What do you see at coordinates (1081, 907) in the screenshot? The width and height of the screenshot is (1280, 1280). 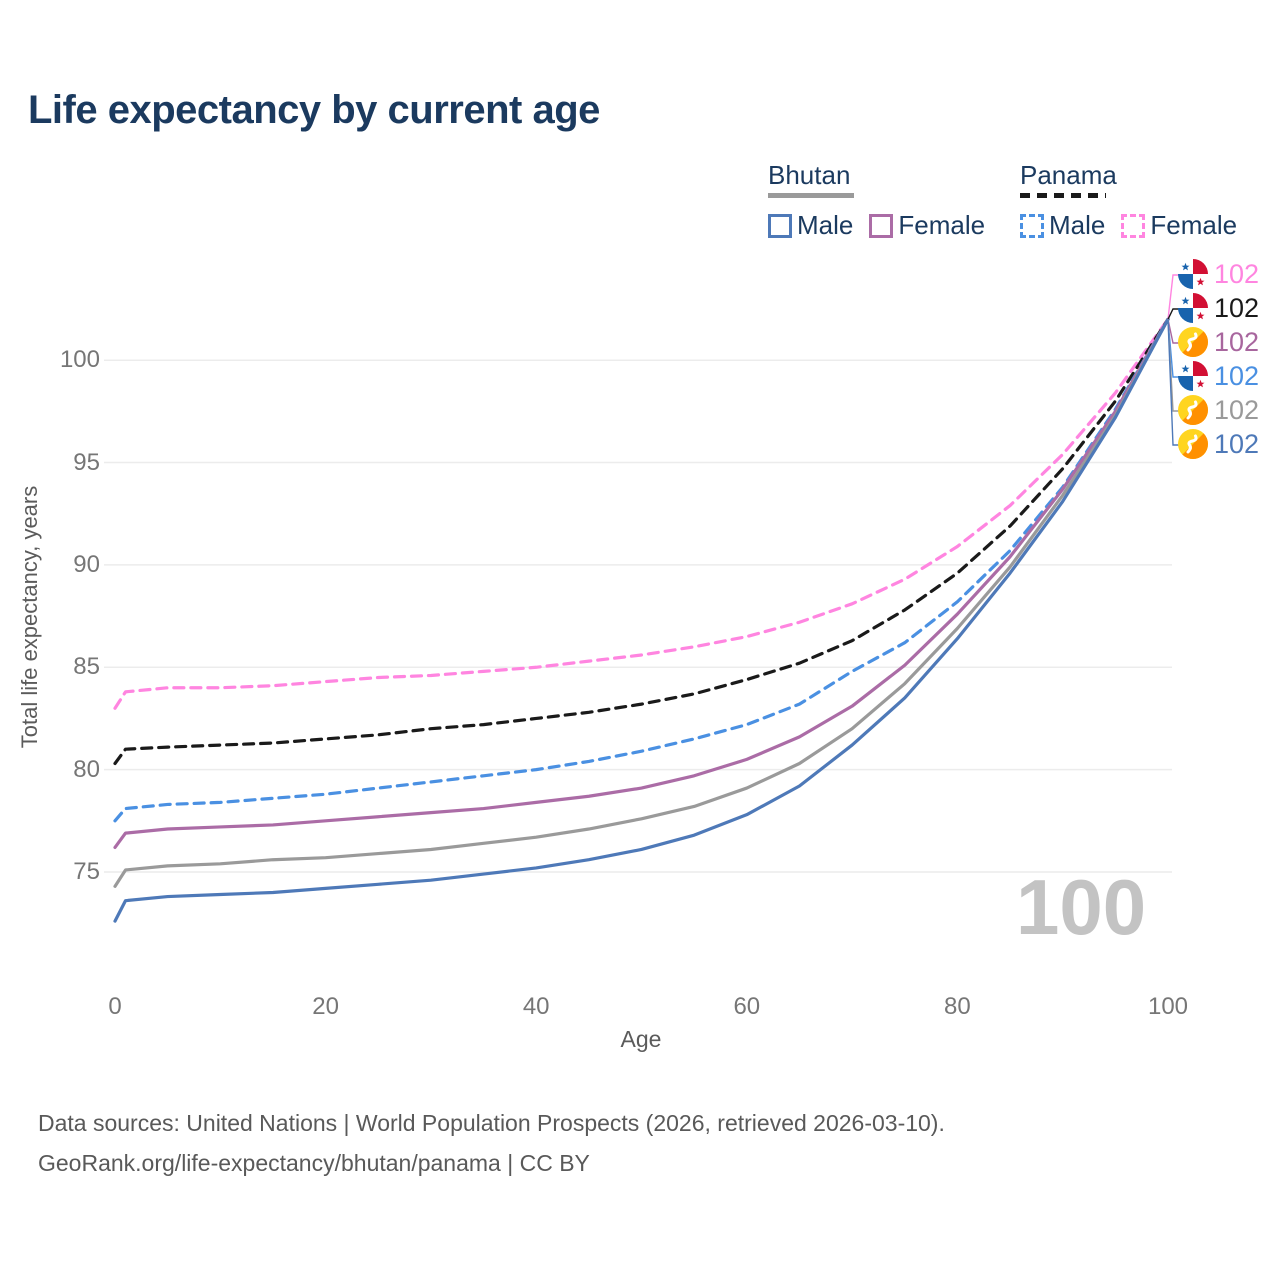 I see `age-hover-watermark: 100` at bounding box center [1081, 907].